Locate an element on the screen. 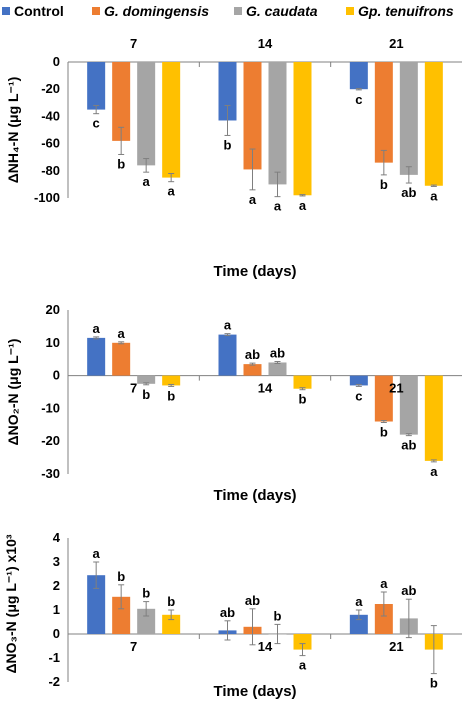  panel-c-y-tick-label: -2 is located at coordinates (54, 681).